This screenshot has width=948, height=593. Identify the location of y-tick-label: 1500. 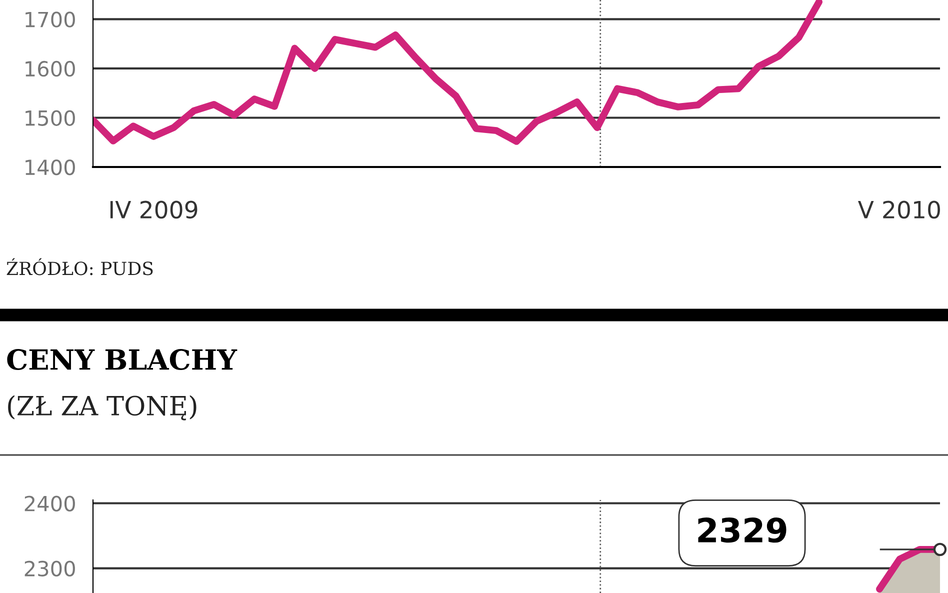
(50, 118).